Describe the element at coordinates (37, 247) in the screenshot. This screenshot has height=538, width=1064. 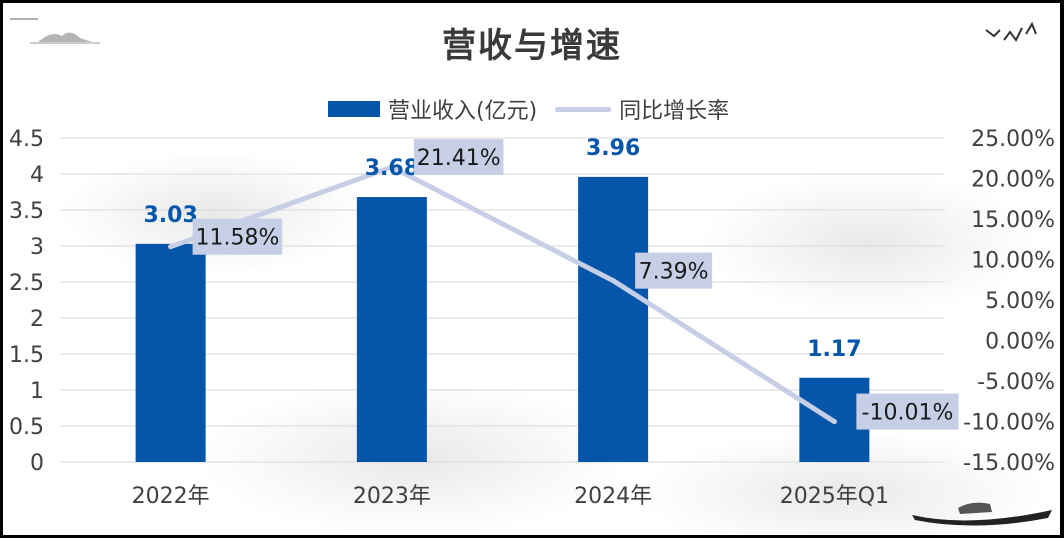
I see `y-left-tick-label: 3` at that location.